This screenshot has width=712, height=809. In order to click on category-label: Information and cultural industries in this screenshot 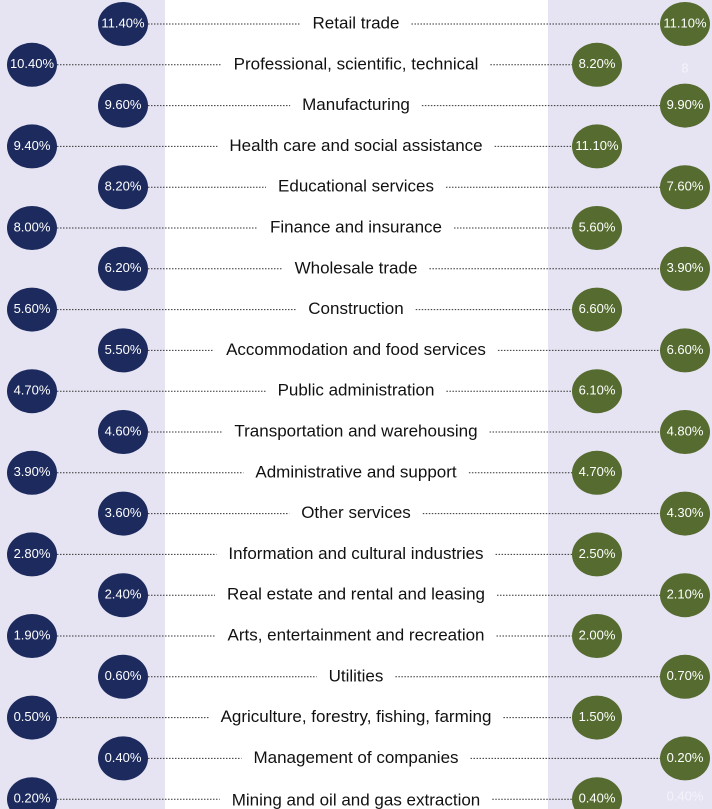, I will do `click(355, 553)`.